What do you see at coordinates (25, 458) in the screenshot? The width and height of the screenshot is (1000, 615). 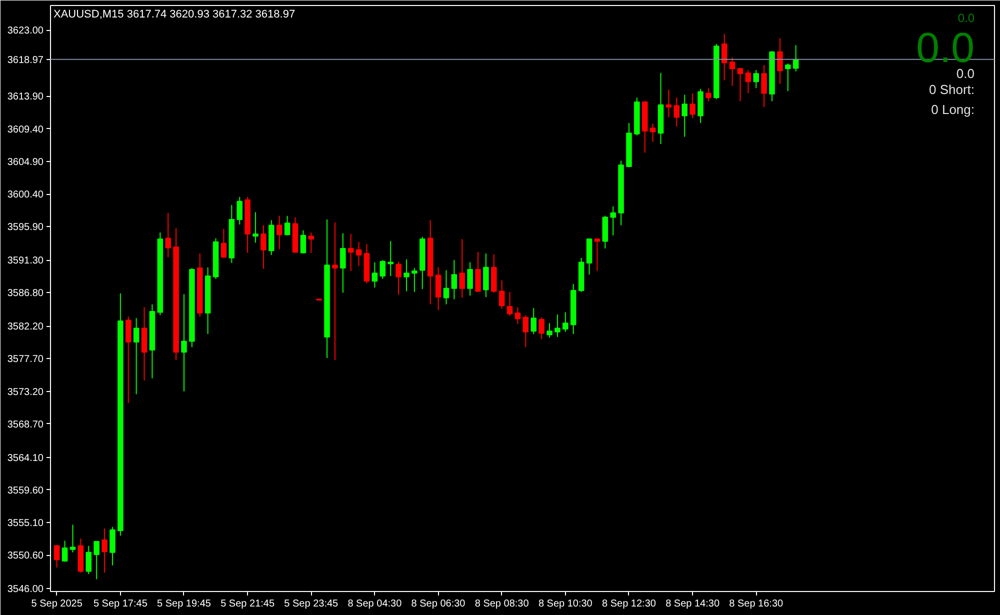 I see `y-tick-label: 3564.10` at bounding box center [25, 458].